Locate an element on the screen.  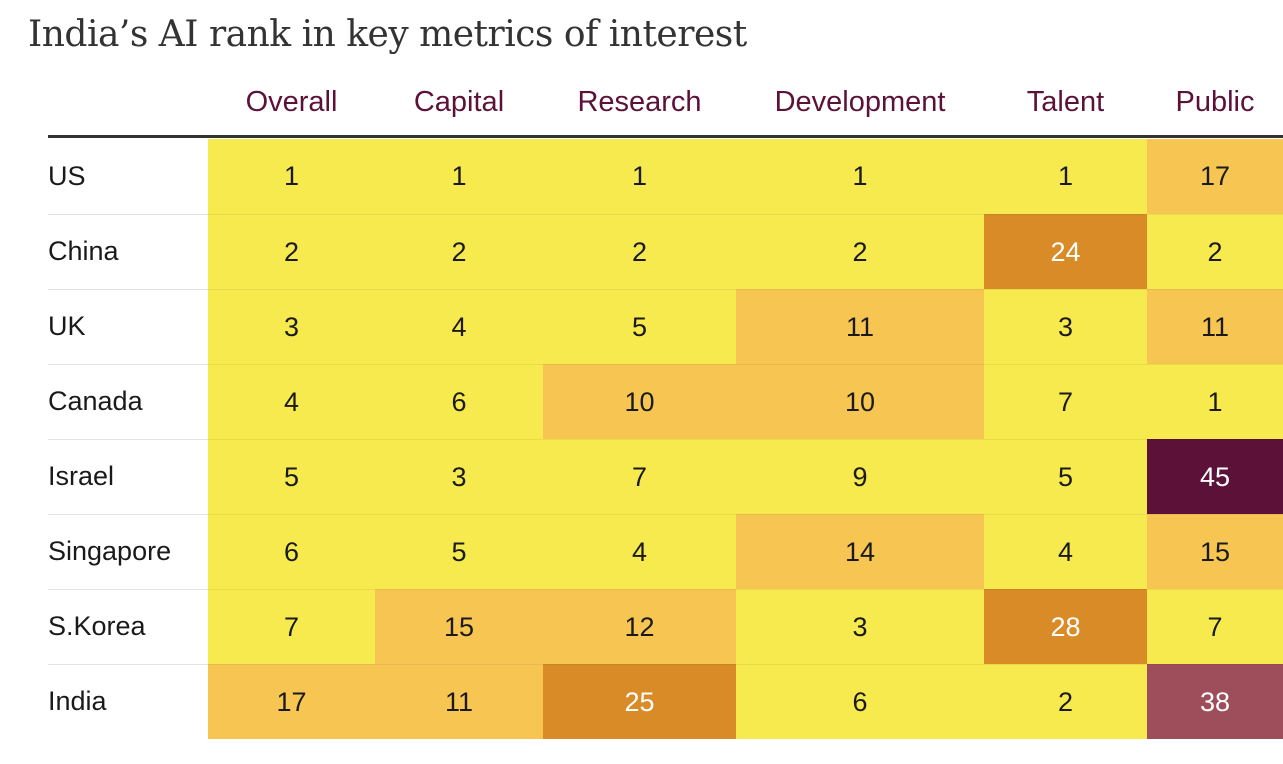
column-header-research: Research is located at coordinates (639, 101).